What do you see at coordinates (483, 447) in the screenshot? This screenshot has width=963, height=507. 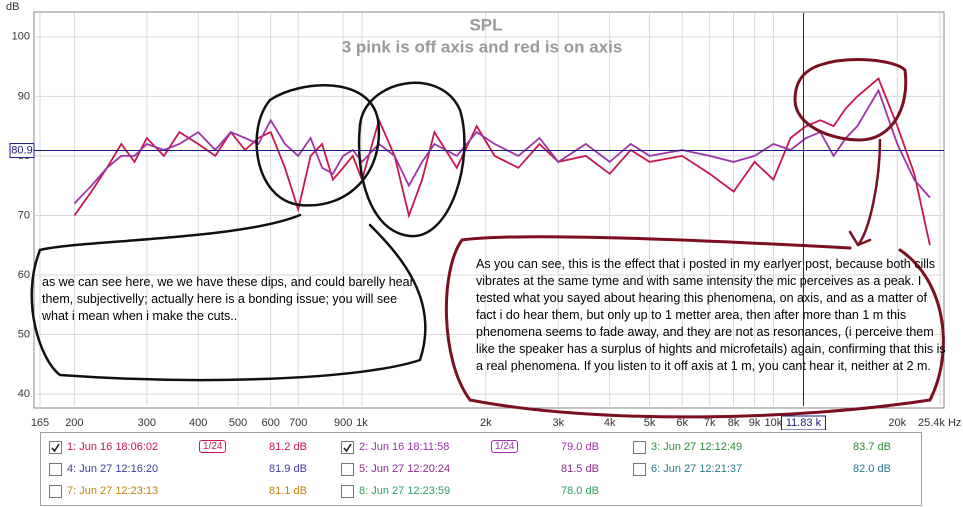 I see `legend-entry: 2: Jun 16 18:11:58 1/24 79.0 dB` at bounding box center [483, 447].